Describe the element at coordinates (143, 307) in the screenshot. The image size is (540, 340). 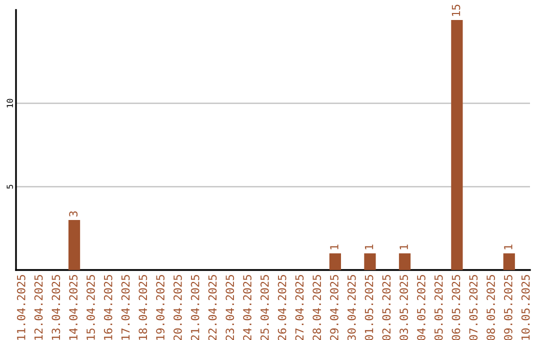
I see `x-tick-label: 18.04.2025` at that location.